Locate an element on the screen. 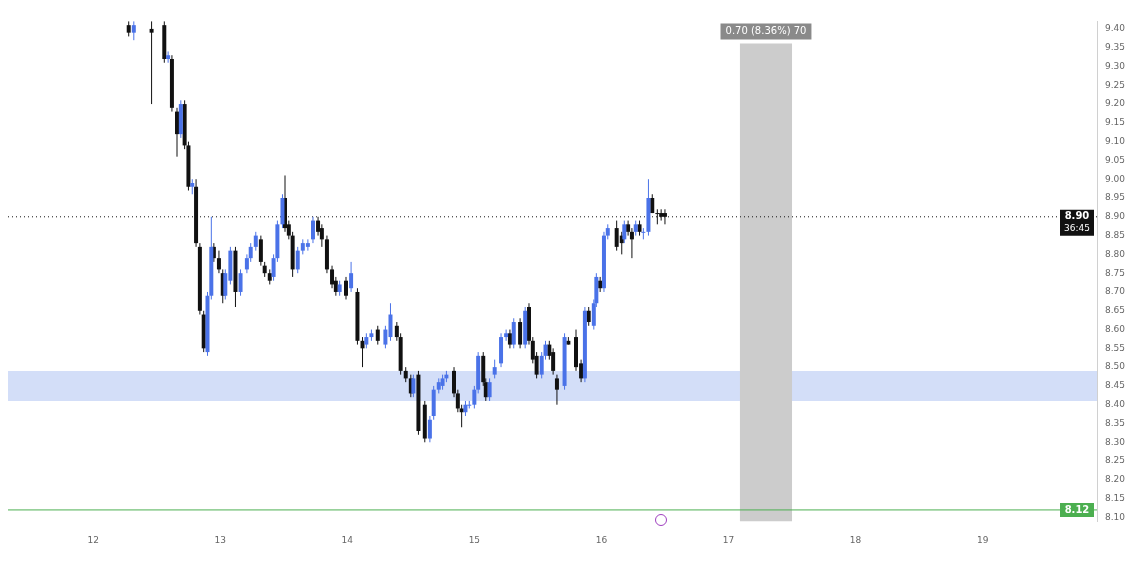  y-tick-label: 9.35 is located at coordinates (1115, 47).